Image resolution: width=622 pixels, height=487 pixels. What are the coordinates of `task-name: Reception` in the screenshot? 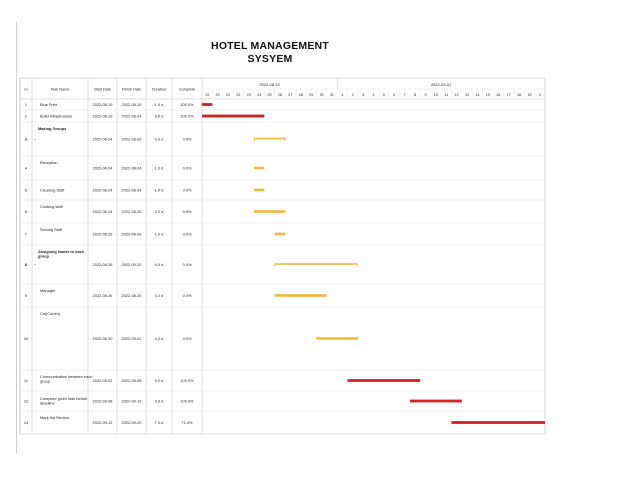 It's located at (49, 162).